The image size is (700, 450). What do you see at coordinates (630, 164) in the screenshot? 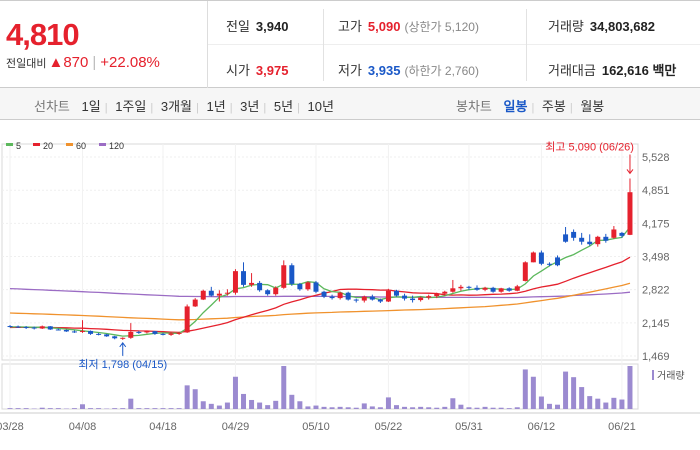
I see `high-arrow` at bounding box center [630, 164].